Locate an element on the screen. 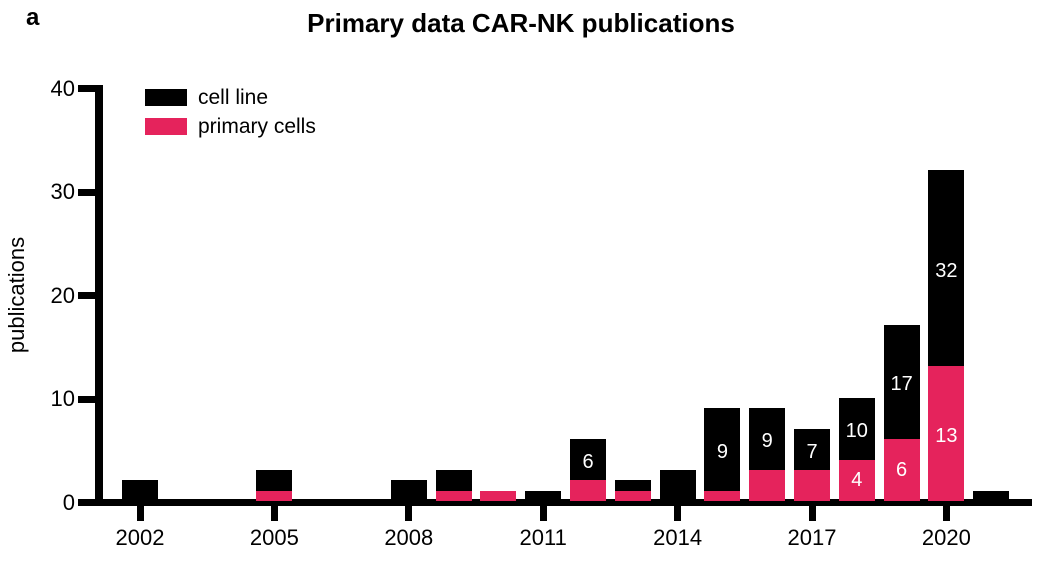 The width and height of the screenshot is (1042, 570). y-axis-line is located at coordinates (99, 295).